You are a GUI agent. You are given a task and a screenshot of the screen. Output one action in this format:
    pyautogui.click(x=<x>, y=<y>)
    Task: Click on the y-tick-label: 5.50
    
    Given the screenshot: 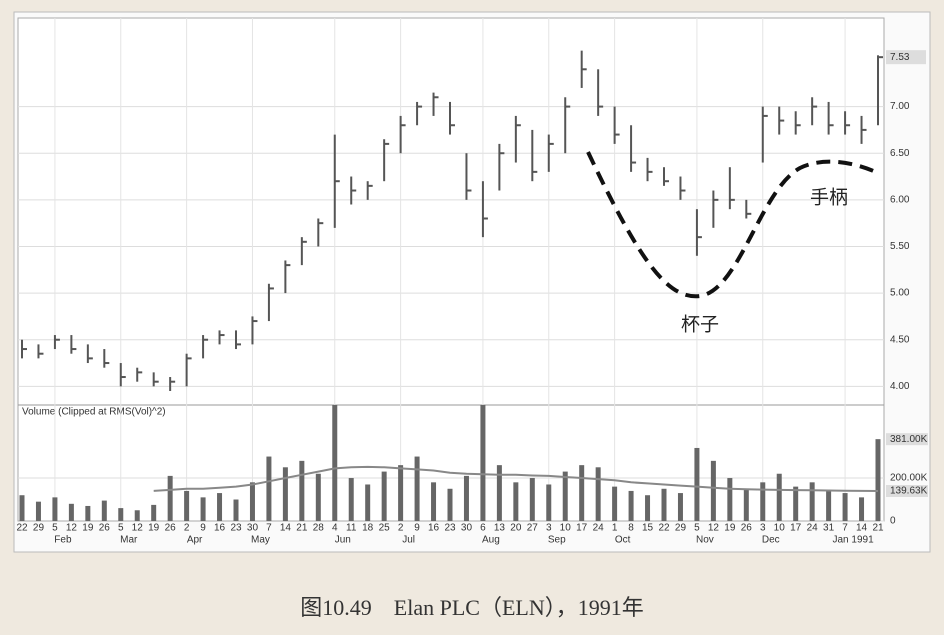 What is the action you would take?
    pyautogui.click(x=900, y=246)
    